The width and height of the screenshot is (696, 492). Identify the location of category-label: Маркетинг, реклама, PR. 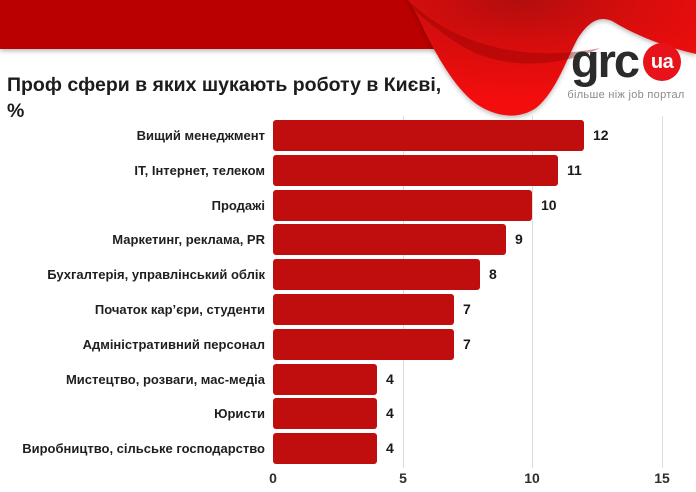
(188, 239).